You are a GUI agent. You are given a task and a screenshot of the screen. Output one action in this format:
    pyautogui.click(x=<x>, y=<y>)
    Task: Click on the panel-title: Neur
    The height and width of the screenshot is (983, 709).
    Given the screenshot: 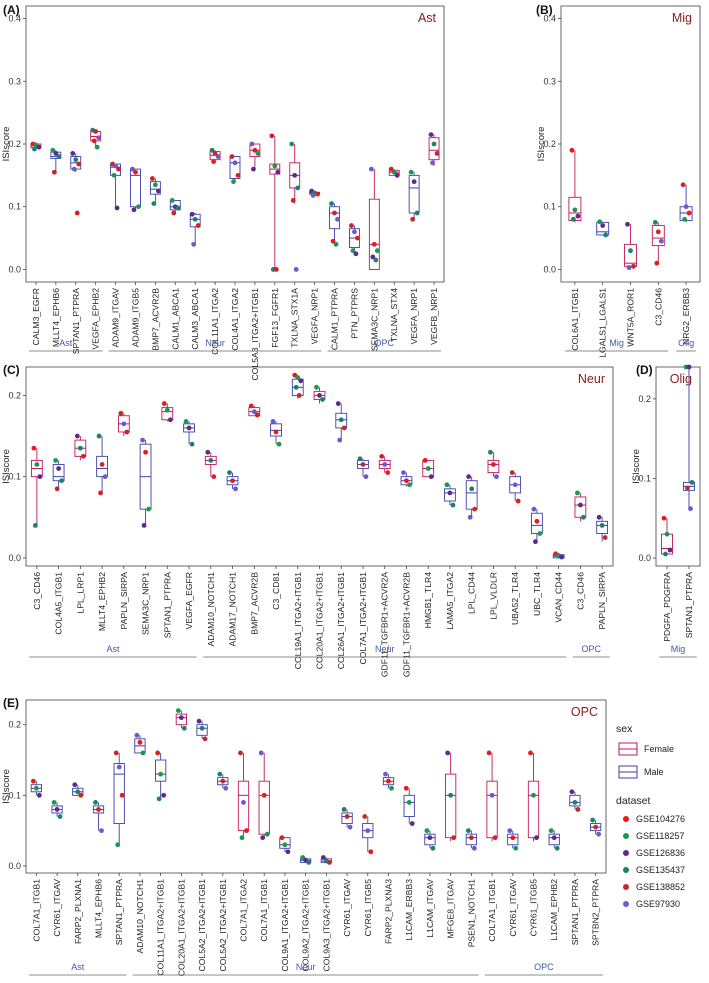 What is the action you would take?
    pyautogui.click(x=591, y=379)
    